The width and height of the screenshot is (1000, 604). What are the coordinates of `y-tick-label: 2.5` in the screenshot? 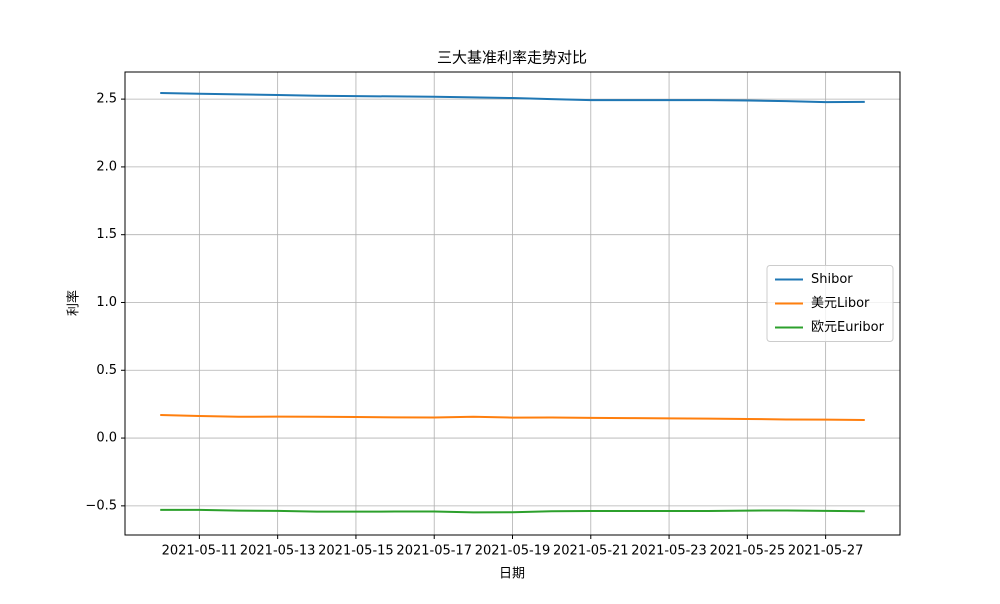 It's located at (106, 99).